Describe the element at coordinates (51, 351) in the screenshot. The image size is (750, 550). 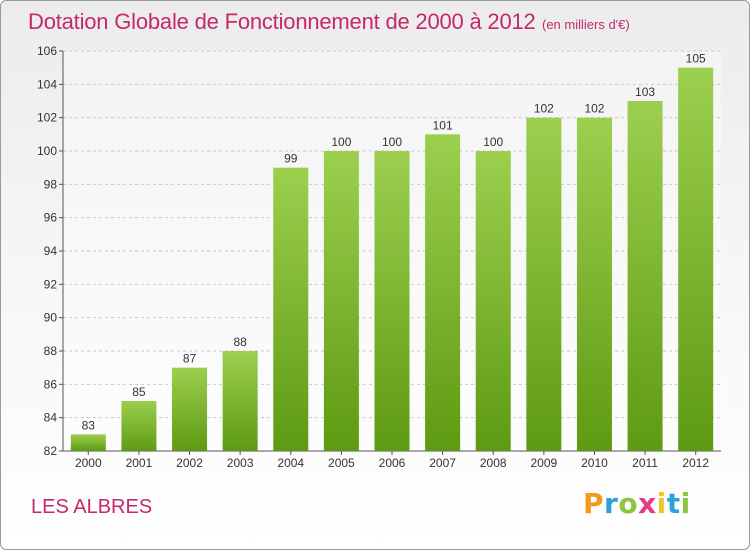
I see `y-tick-label: 88` at that location.